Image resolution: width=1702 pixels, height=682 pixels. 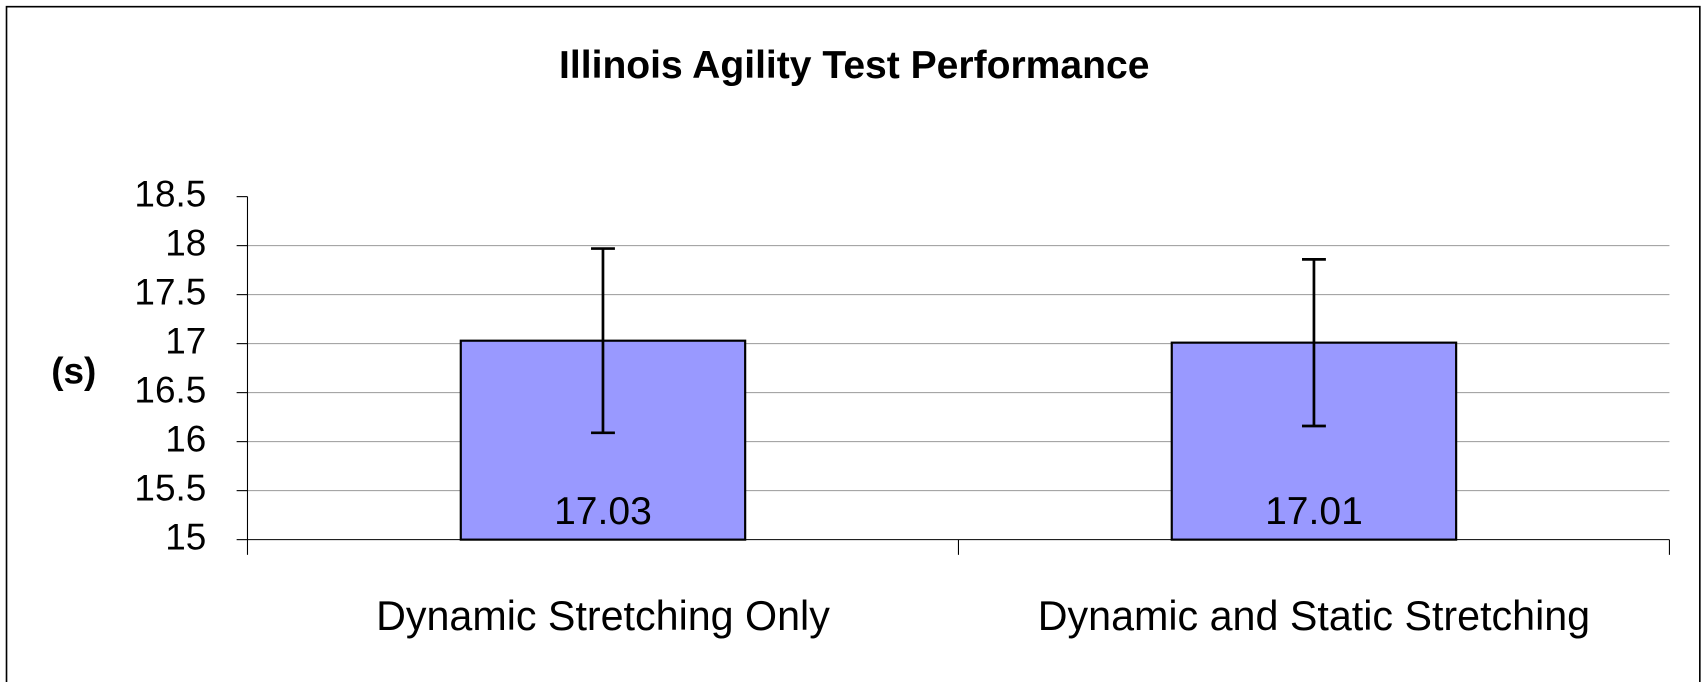 I want to click on y-tick-label: 15, so click(x=185, y=536).